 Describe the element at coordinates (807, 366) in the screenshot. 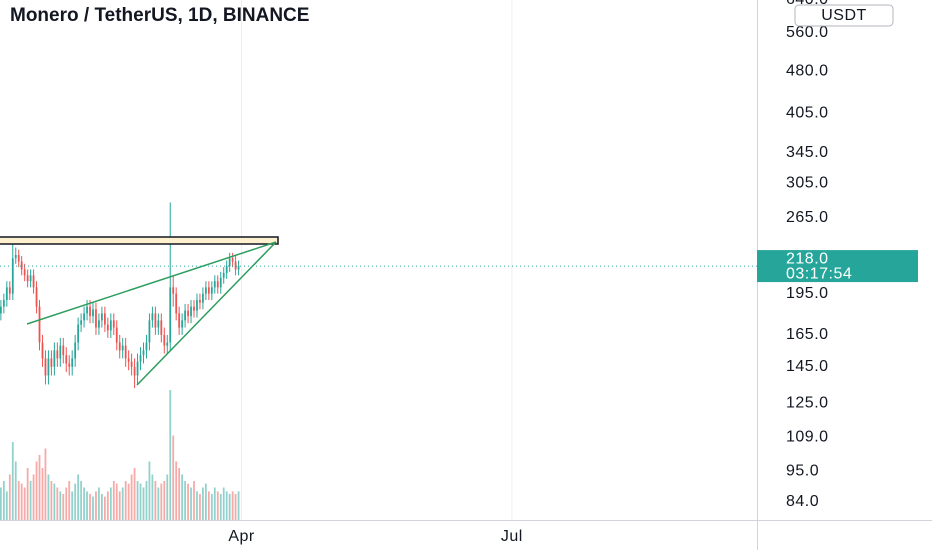

I see `y-tick-label: 145.0` at that location.